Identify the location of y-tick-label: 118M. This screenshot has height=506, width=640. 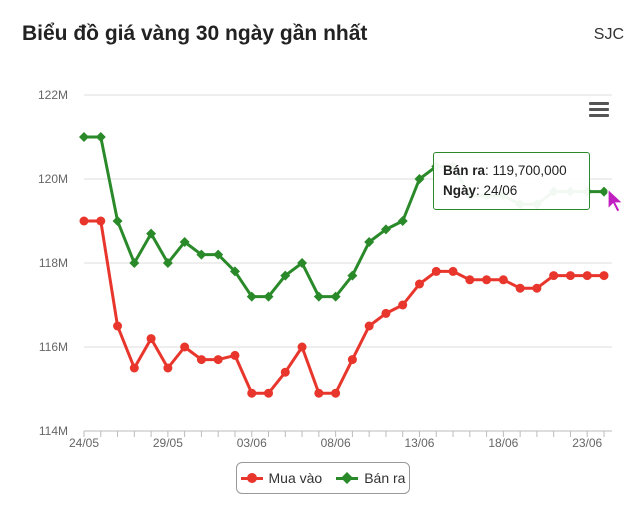
(53, 263).